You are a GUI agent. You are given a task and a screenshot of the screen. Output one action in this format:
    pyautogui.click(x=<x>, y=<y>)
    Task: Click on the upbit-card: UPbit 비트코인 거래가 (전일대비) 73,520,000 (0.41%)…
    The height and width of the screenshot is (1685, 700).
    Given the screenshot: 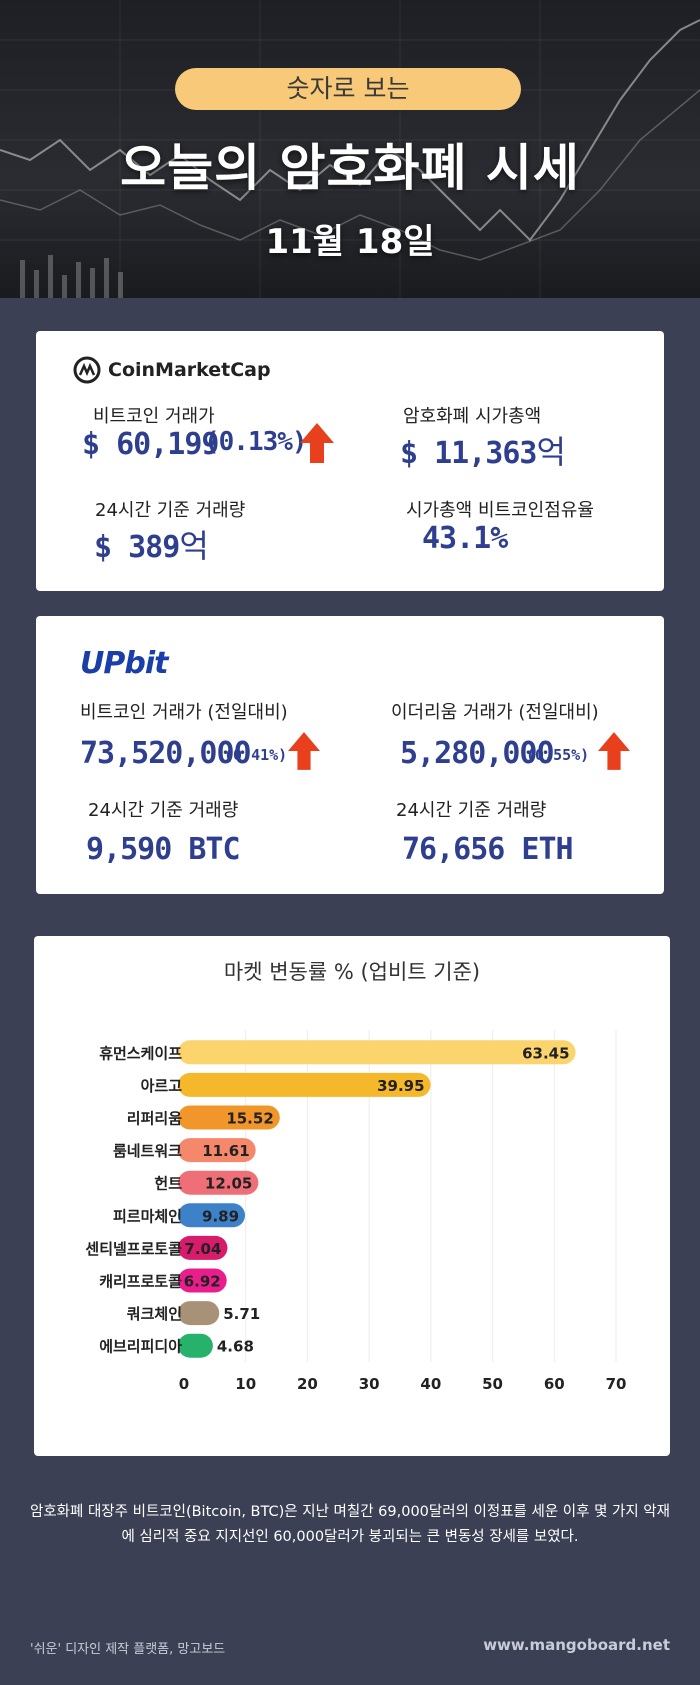 What is the action you would take?
    pyautogui.click(x=350, y=755)
    